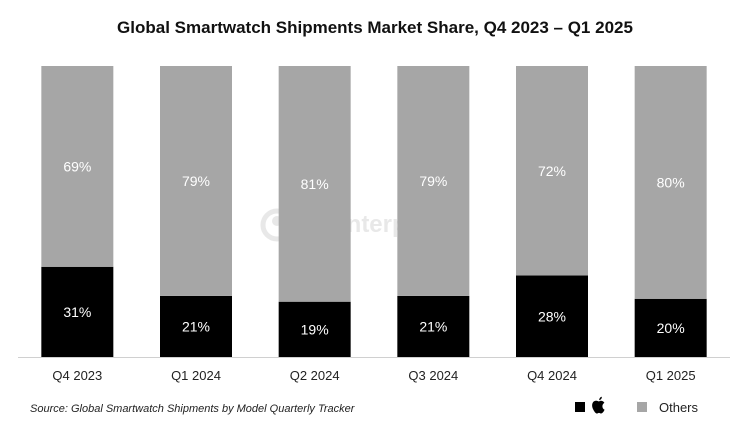  I want to click on x-tick-label-3: Q2 2024, so click(315, 375).